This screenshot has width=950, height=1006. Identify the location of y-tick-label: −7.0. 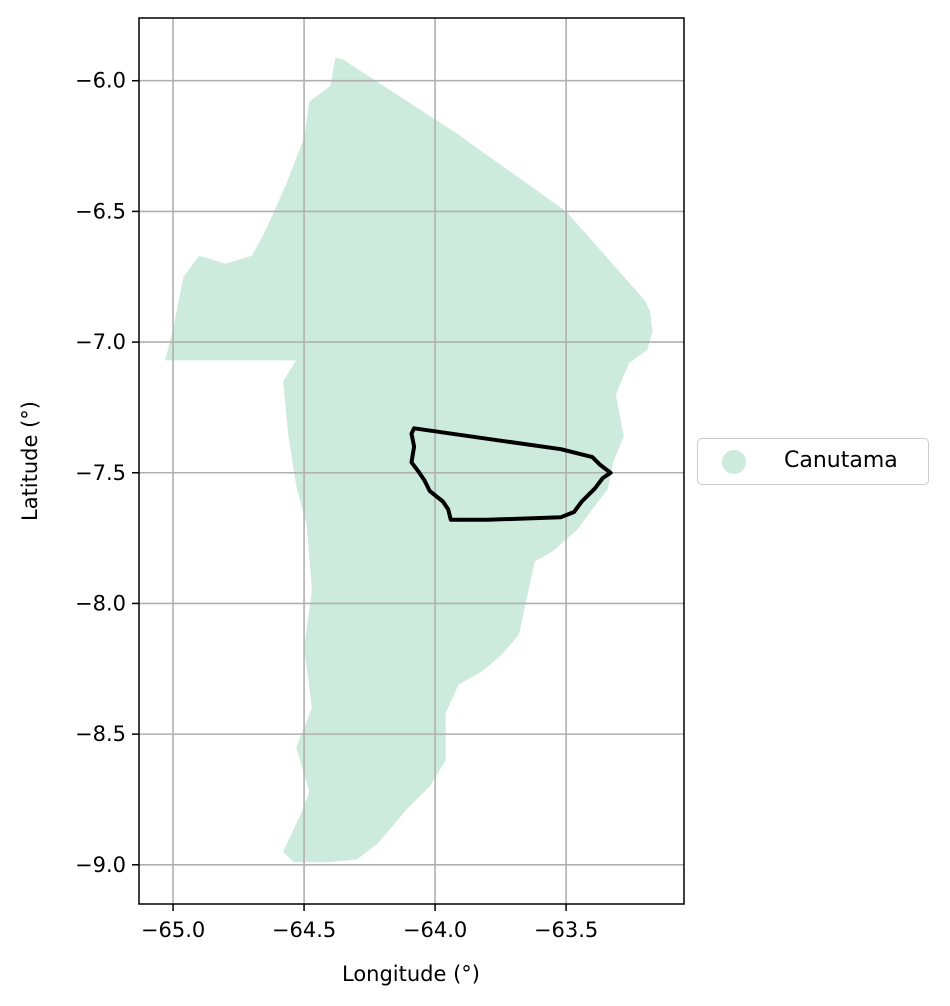
(100, 342).